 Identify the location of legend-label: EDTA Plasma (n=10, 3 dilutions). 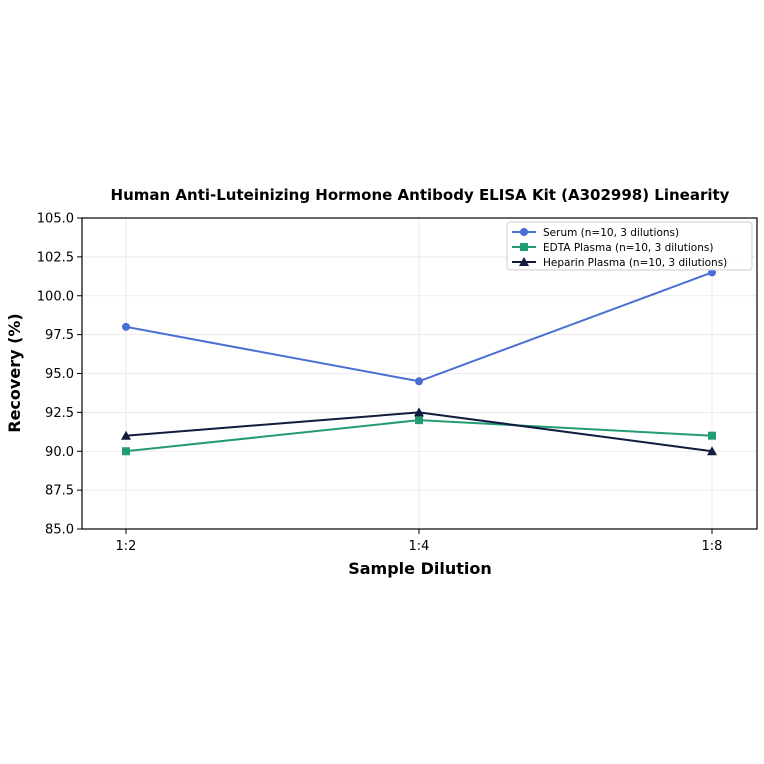
(628, 248).